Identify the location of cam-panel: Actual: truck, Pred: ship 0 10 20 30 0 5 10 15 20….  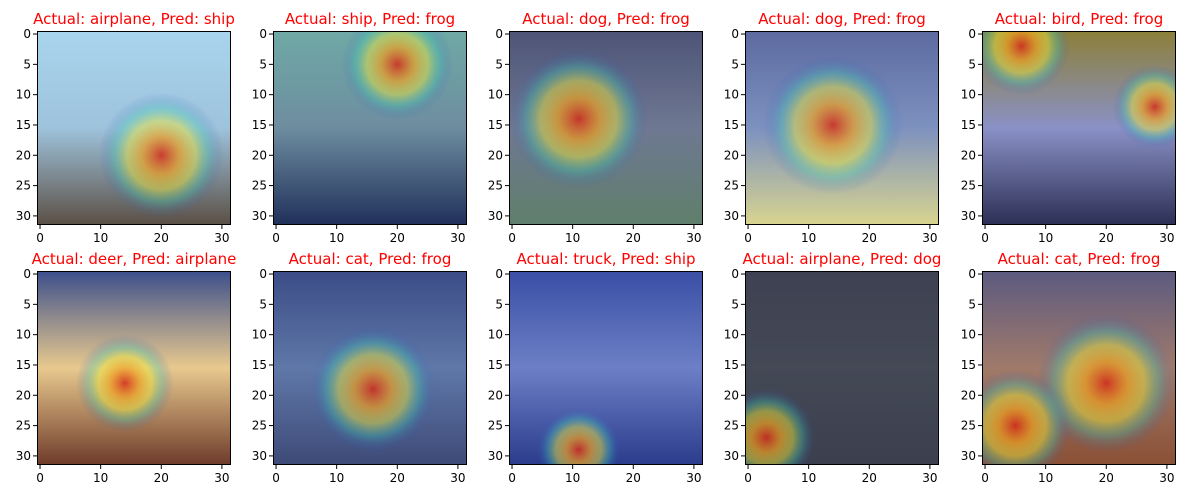
(595, 367).